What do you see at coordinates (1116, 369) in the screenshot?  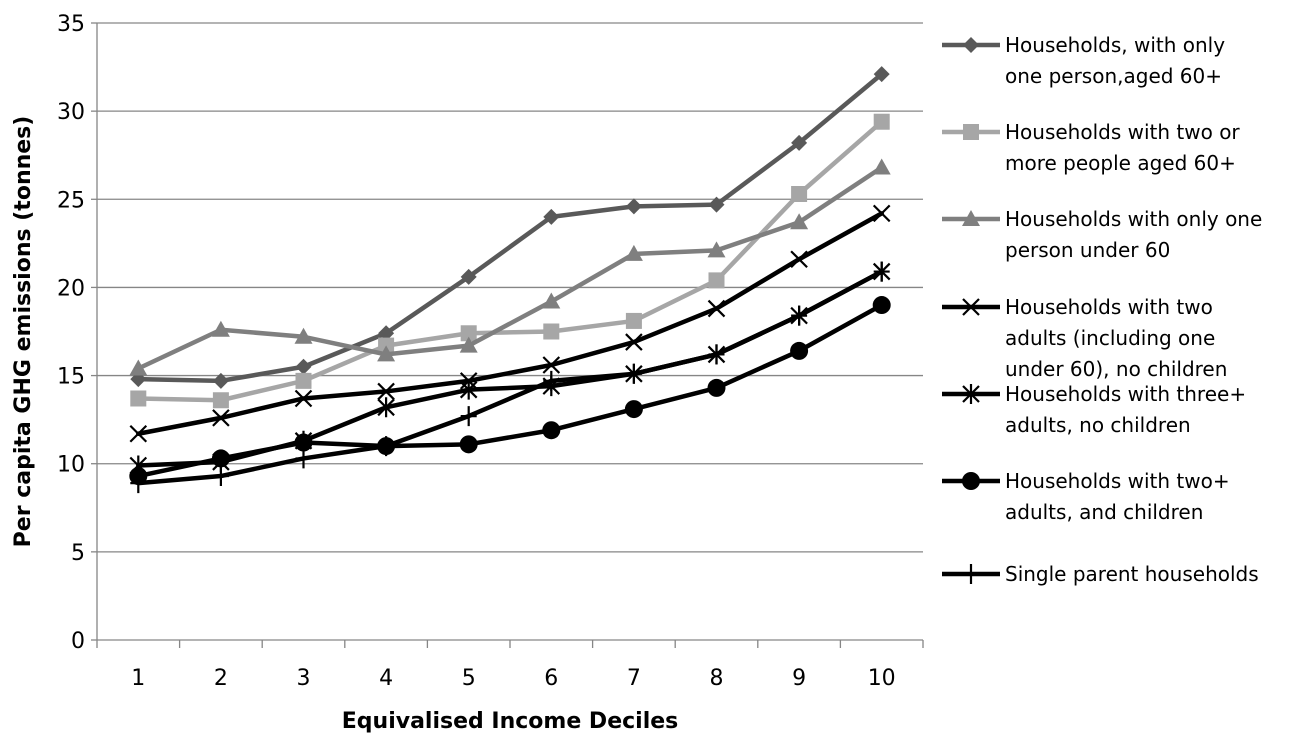 I see `legend-label: under 60), no children` at bounding box center [1116, 369].